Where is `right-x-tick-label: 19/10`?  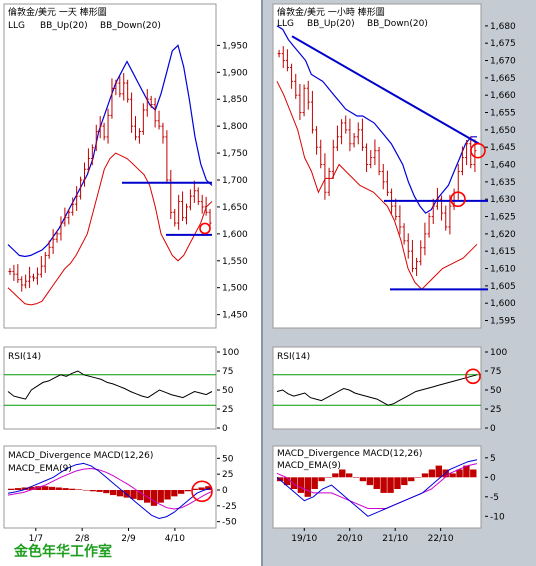 right-x-tick-label: 19/10 is located at coordinates (304, 539).